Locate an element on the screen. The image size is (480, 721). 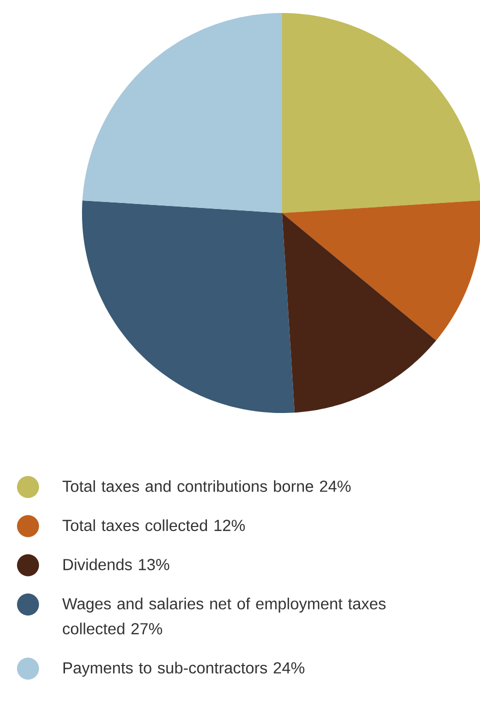
legend-label: Total taxes and contributions borne 24% is located at coordinates (206, 486).